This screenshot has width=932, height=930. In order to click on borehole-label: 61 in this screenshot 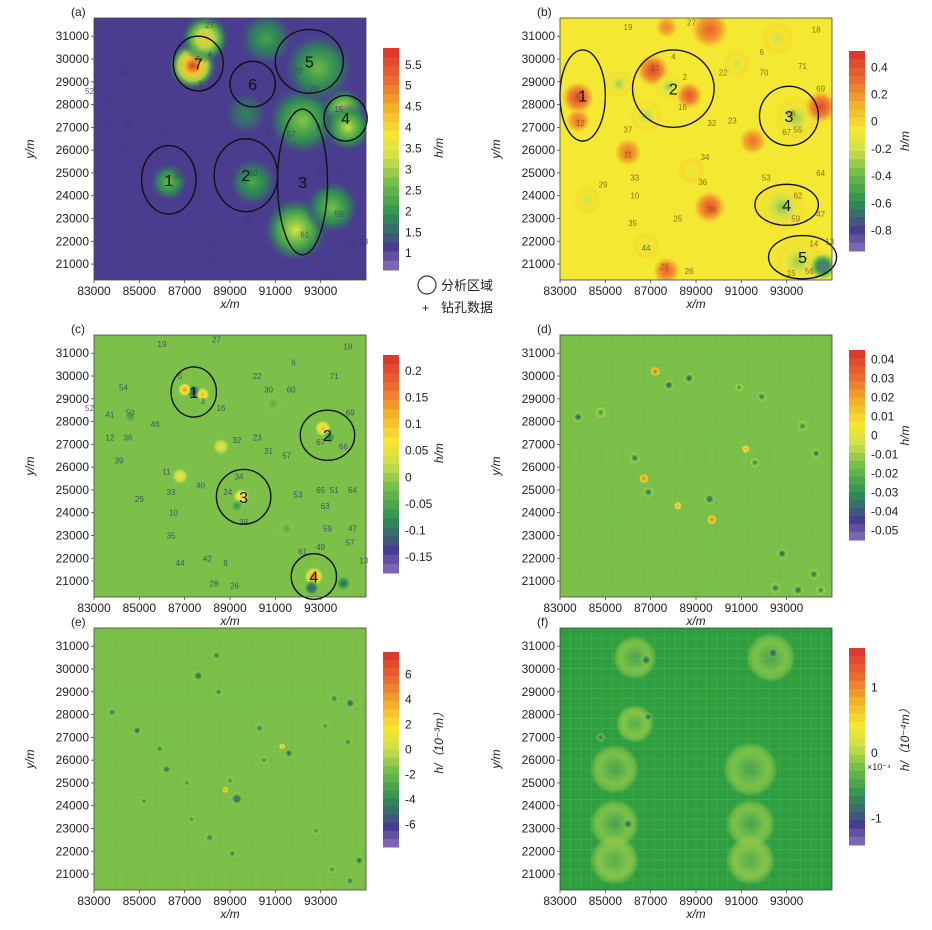, I will do `click(302, 551)`.